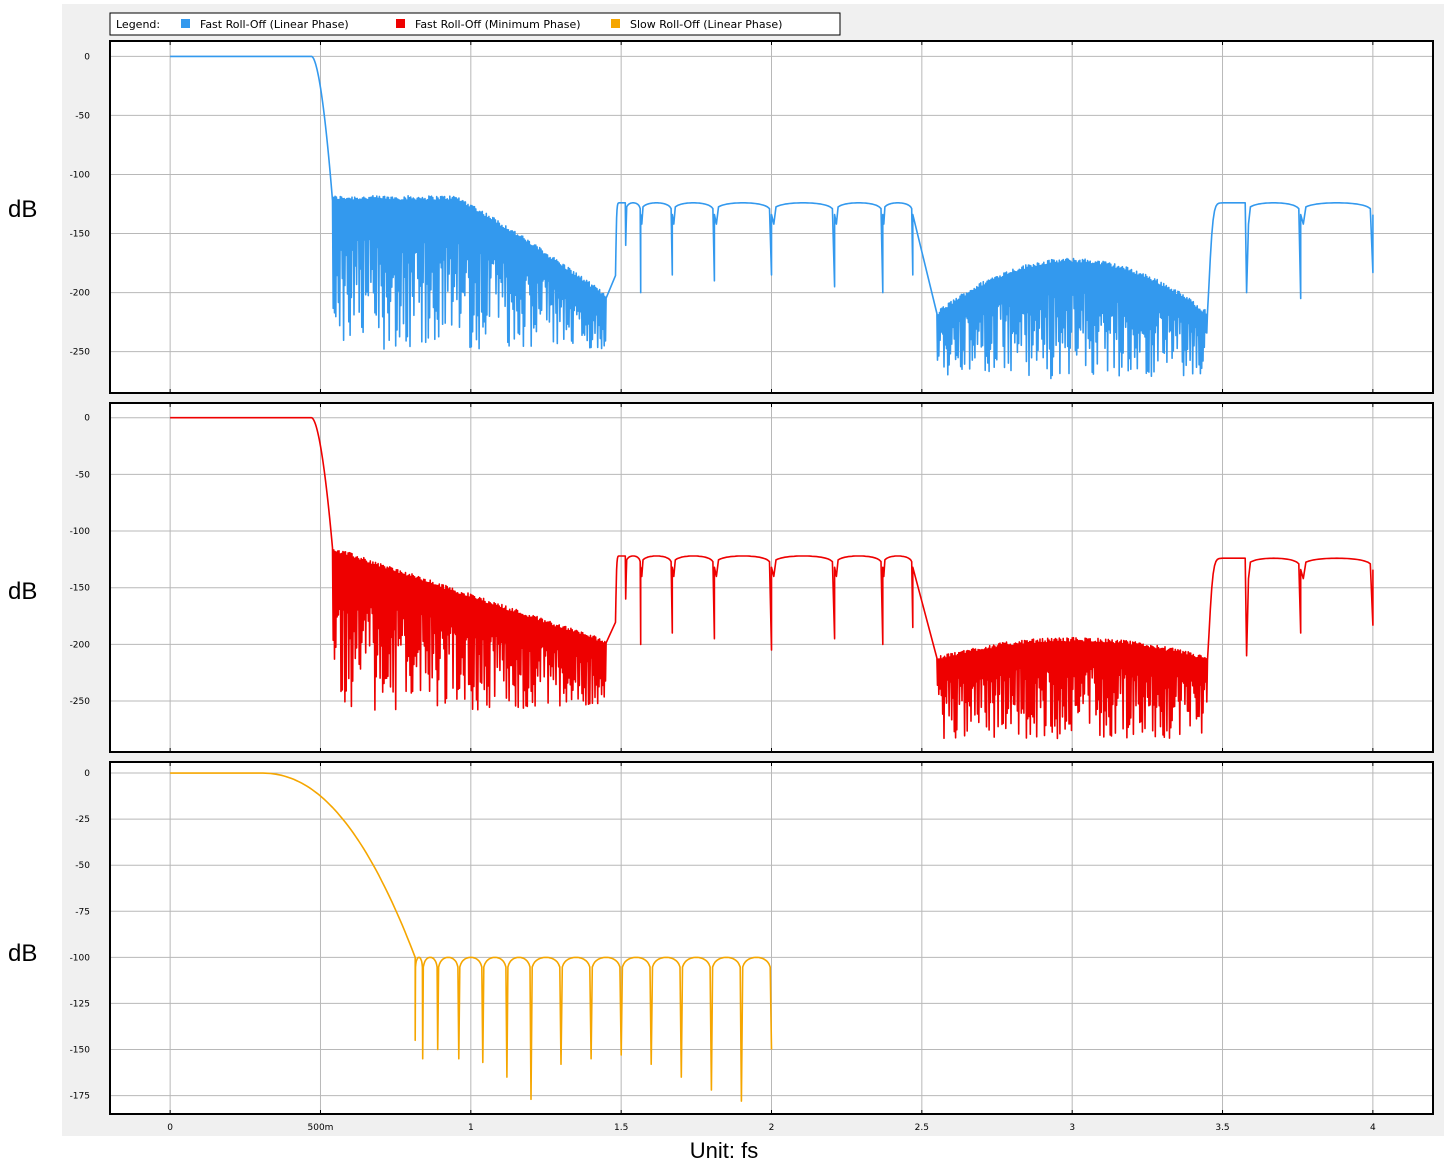 The height and width of the screenshot is (1170, 1448). Describe the element at coordinates (274, 24) in the screenshot. I see `legend-label-blue: Fast Roll-Off (Linear Phase)` at that location.